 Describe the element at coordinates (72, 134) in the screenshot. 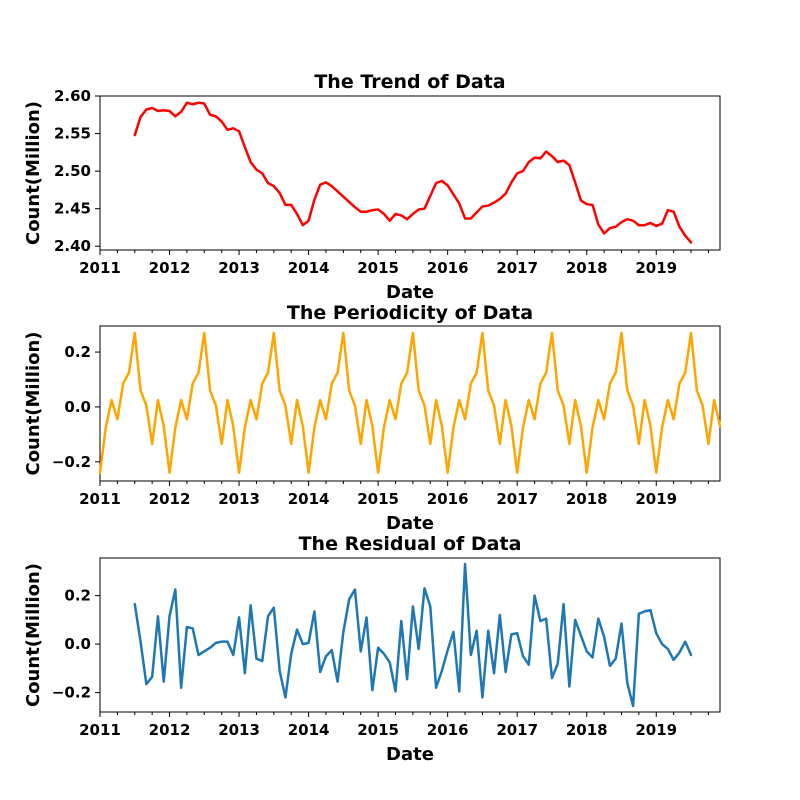

I see `y-tick-label: 2.55` at that location.